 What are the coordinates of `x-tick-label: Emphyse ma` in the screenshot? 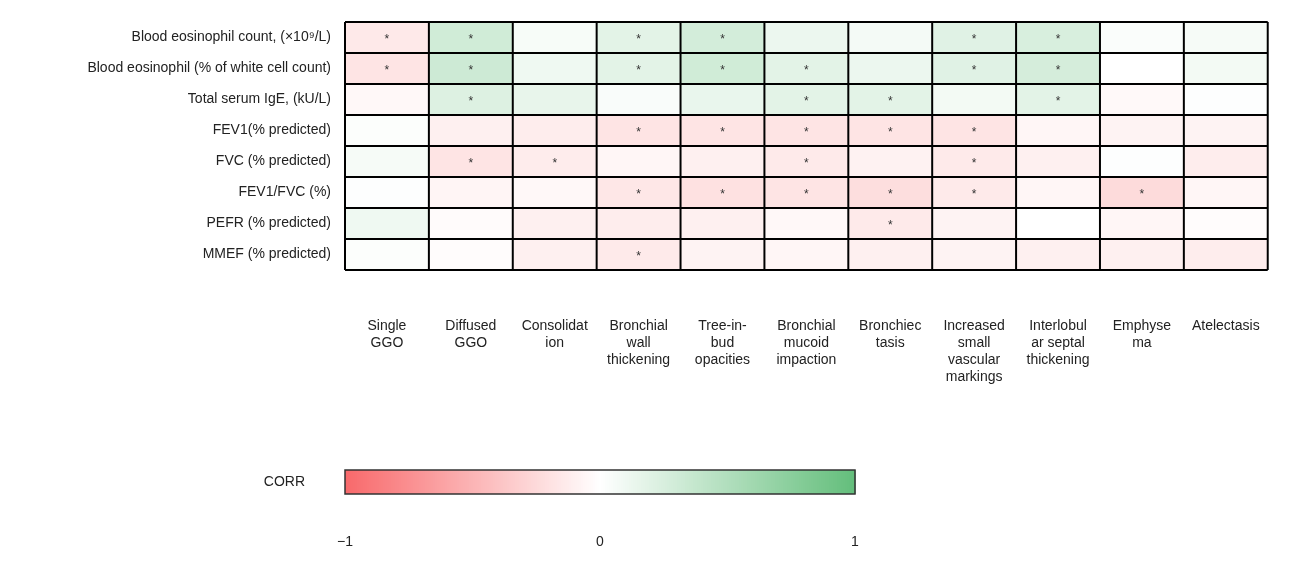 It's located at (1142, 334).